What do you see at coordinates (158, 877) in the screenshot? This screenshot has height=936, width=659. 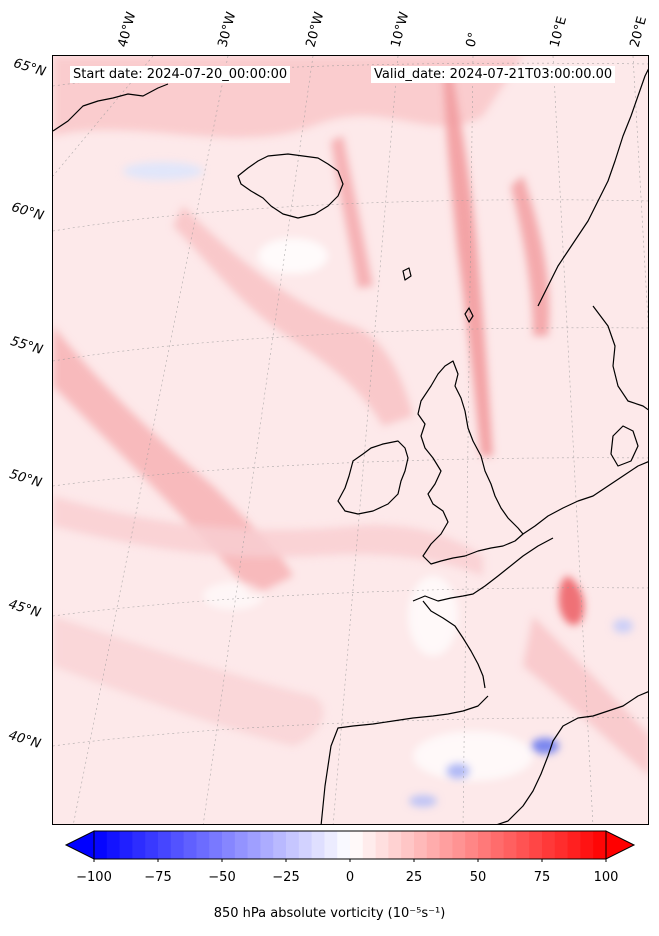 I see `colorbar-tick-label: −75` at bounding box center [158, 877].